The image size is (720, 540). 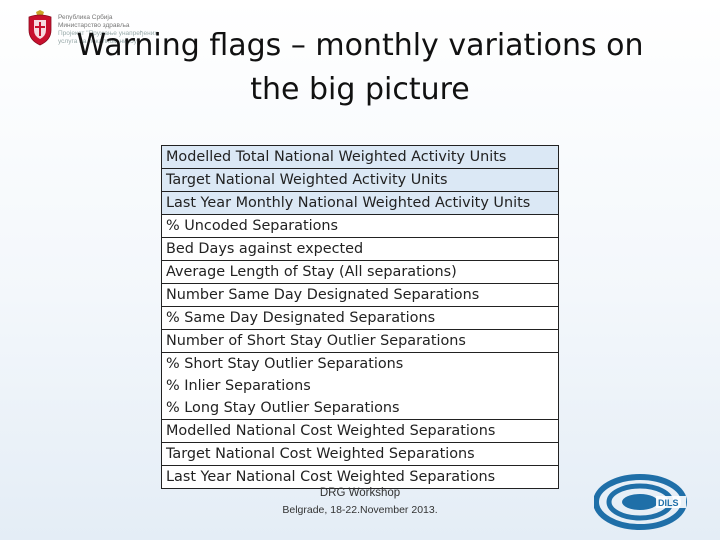 I want to click on table-row: Target National Weighted Activity Units, so click(x=360, y=180).